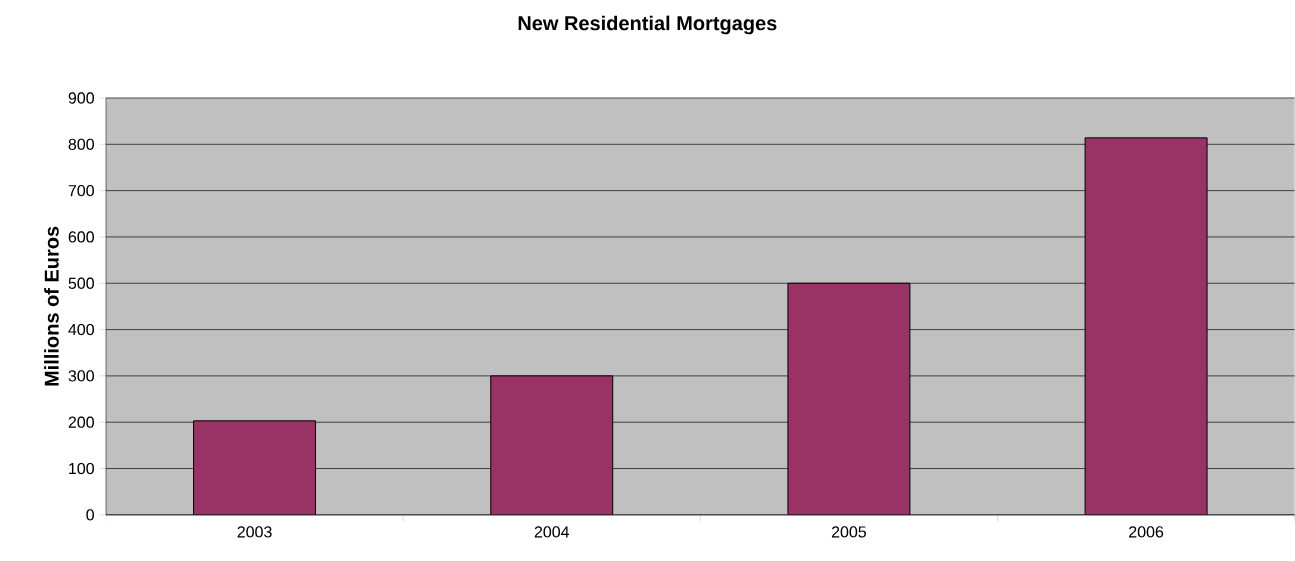  What do you see at coordinates (1146, 532) in the screenshot?
I see `x-tick-label: 2006` at bounding box center [1146, 532].